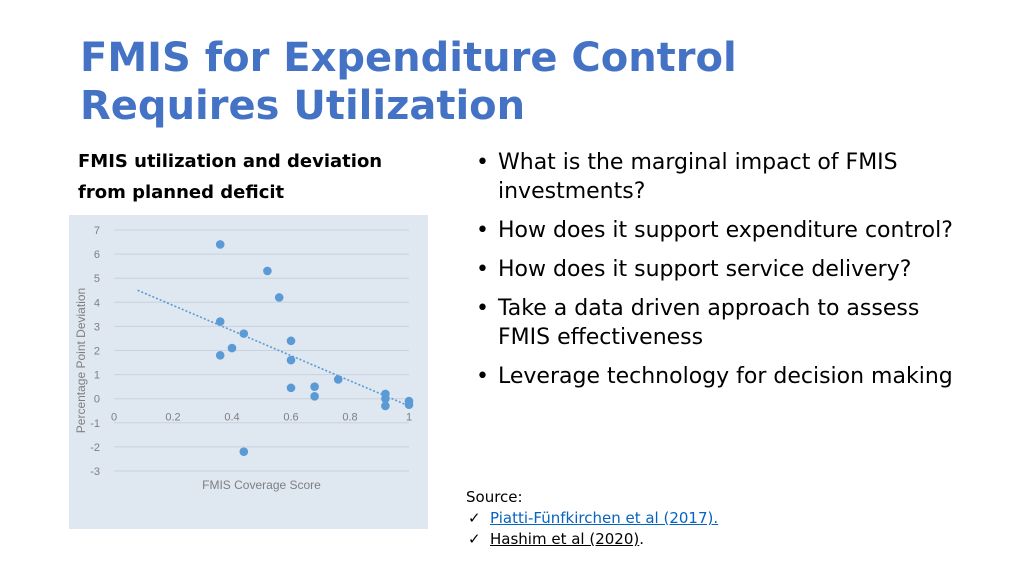 This screenshot has height=575, width=1024. What do you see at coordinates (181, 192) in the screenshot?
I see `chart-caption-line-2: from planned deficit` at bounding box center [181, 192].